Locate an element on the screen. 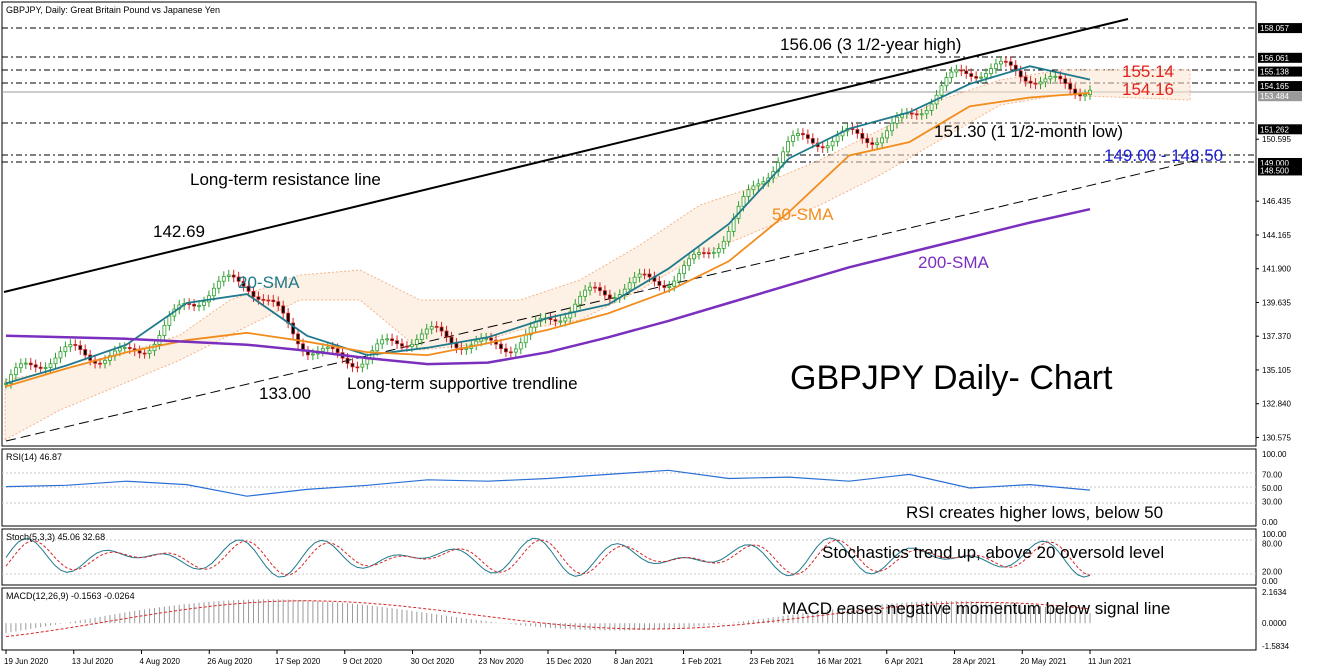  y-tick-label: 151.262 is located at coordinates (1274, 129).